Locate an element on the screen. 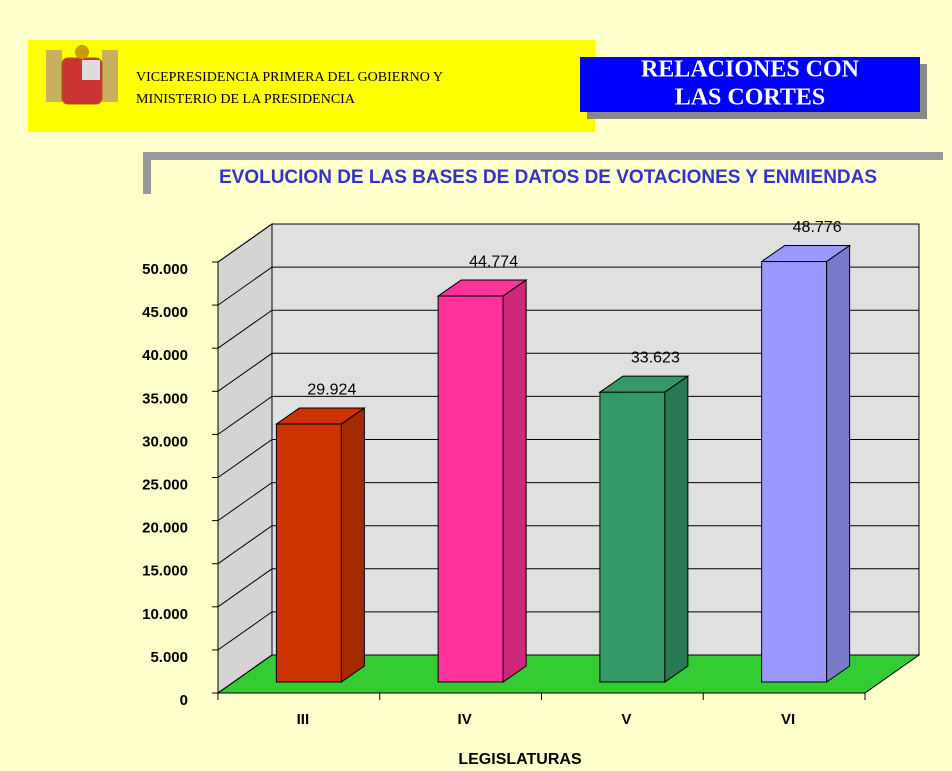 The height and width of the screenshot is (771, 952). y-tick-label: 10.000 is located at coordinates (165, 614).